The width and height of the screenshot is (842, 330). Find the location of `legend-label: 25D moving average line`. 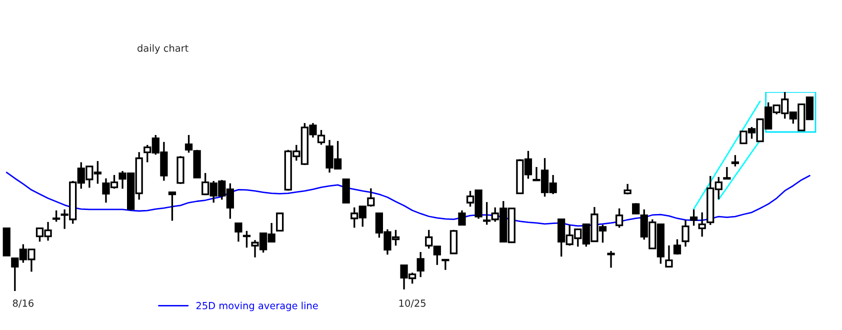

legend-label: 25D moving average line is located at coordinates (257, 307).